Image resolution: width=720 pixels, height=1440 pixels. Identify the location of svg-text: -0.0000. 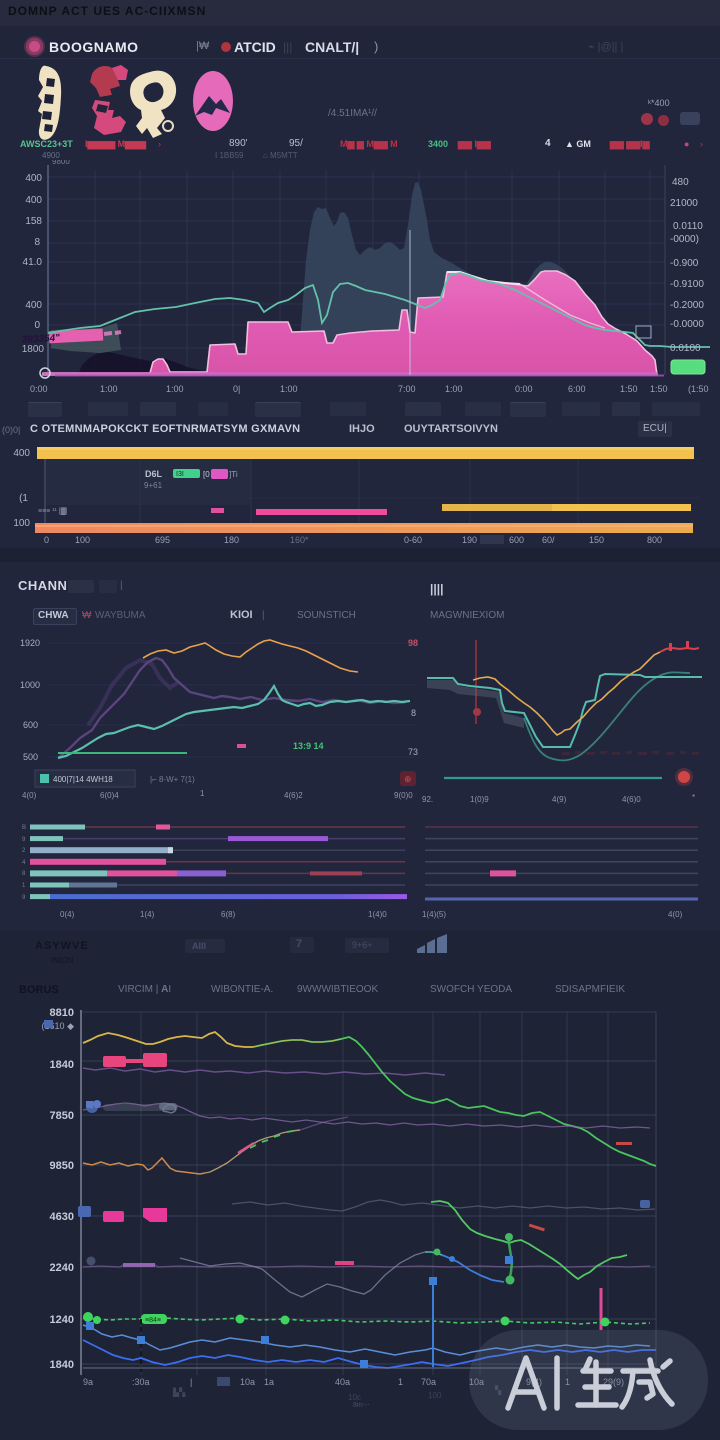
(687, 324).